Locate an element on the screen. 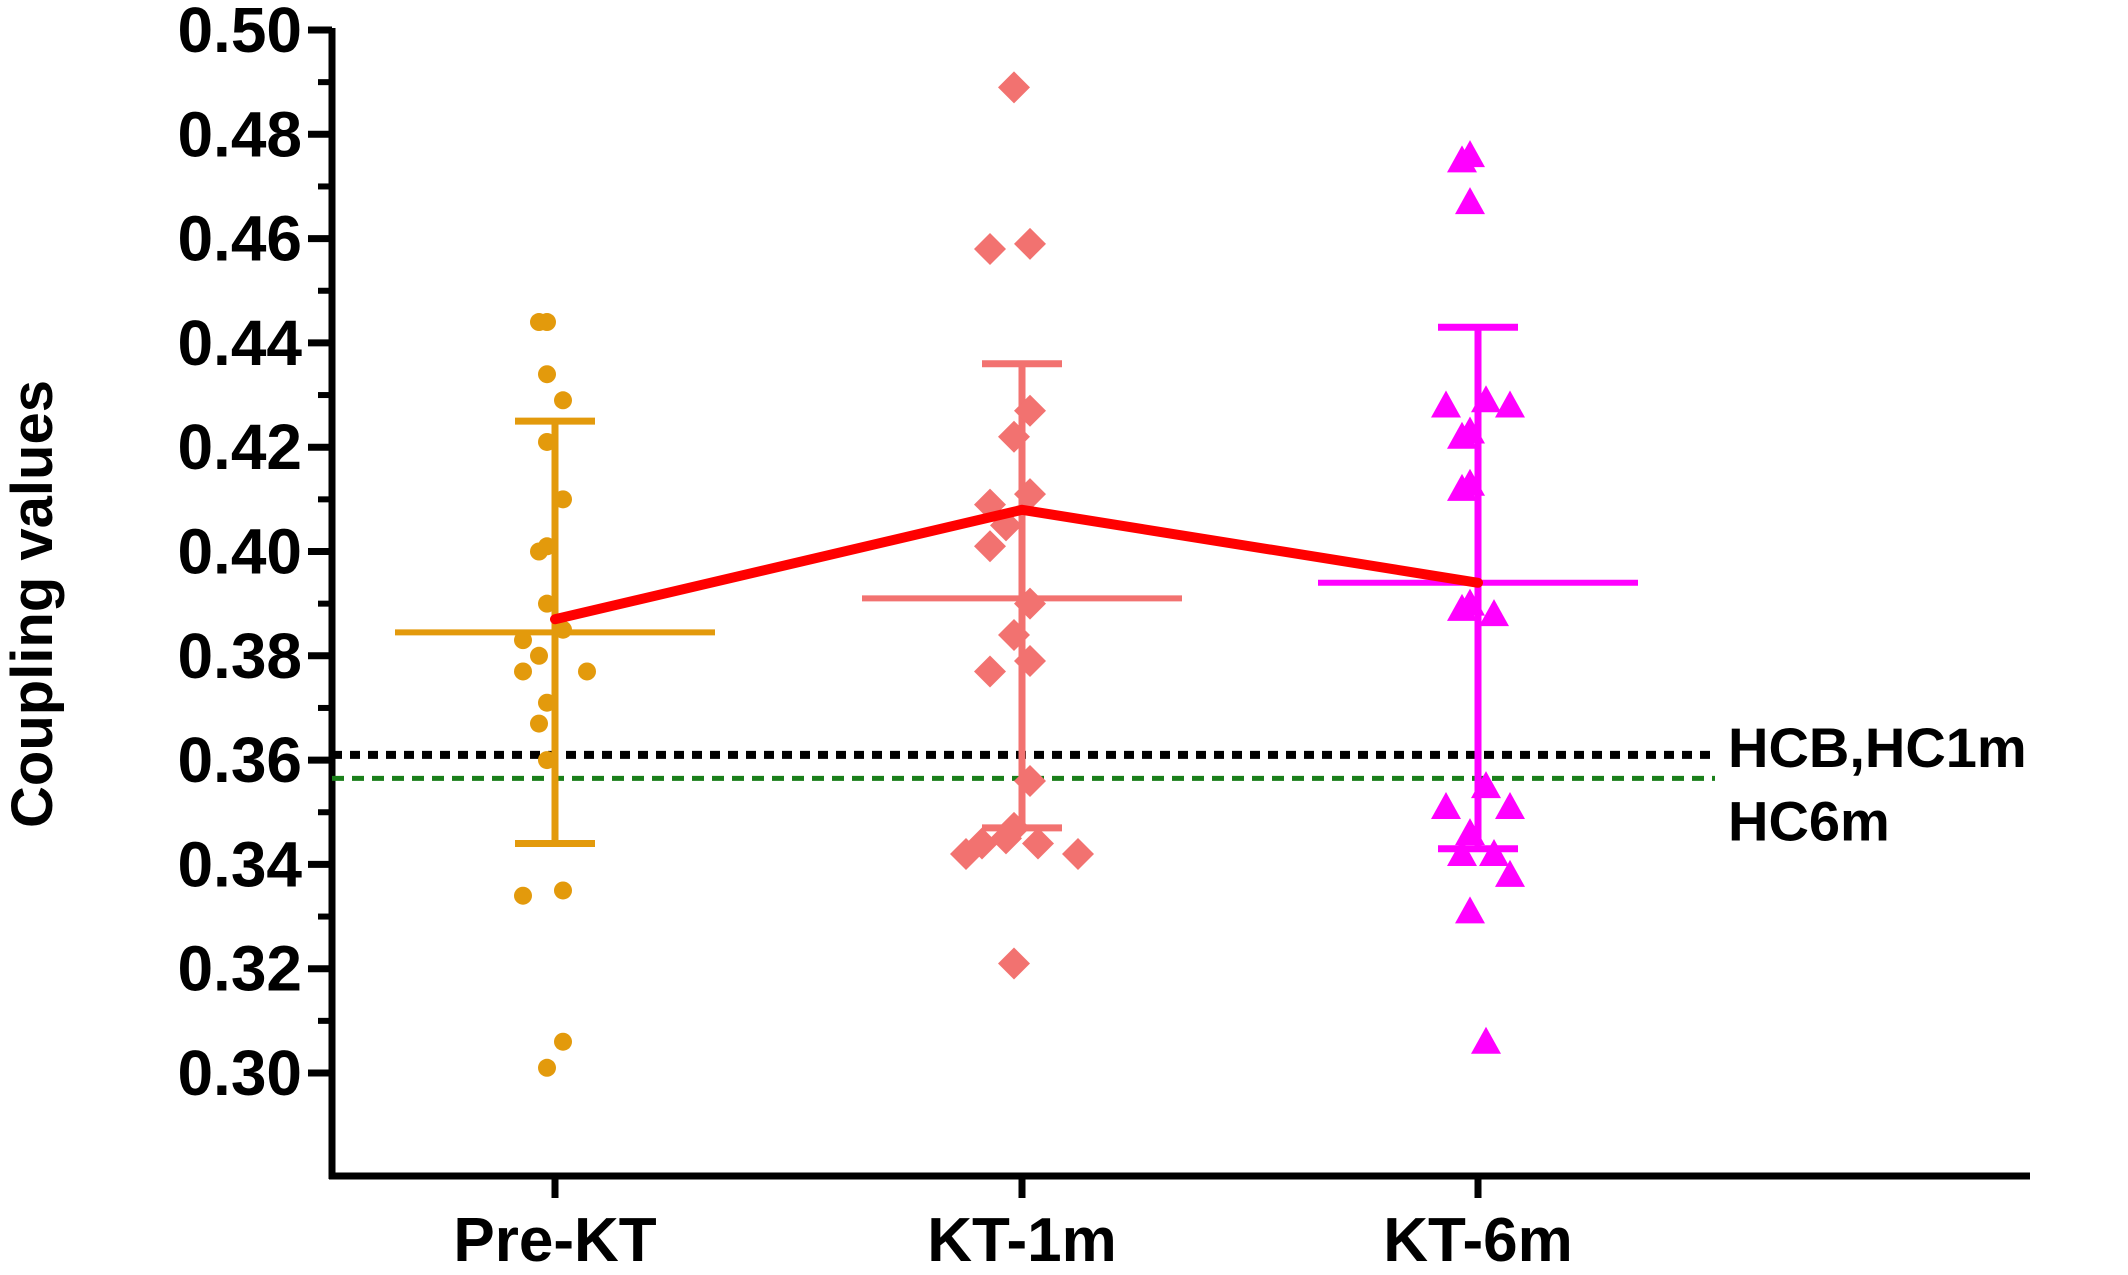  reference-line-label: HCB,HC1m is located at coordinates (1877, 747).